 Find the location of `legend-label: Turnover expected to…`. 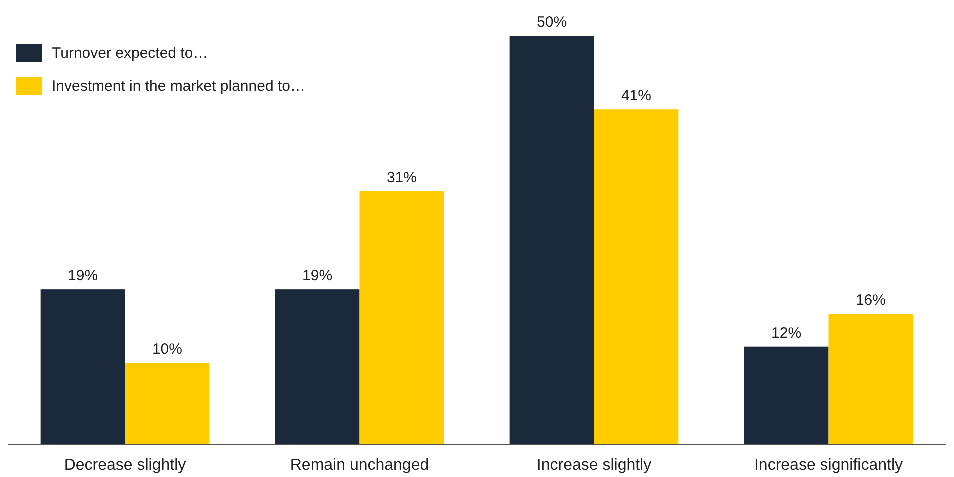

legend-label: Turnover expected to… is located at coordinates (130, 53).